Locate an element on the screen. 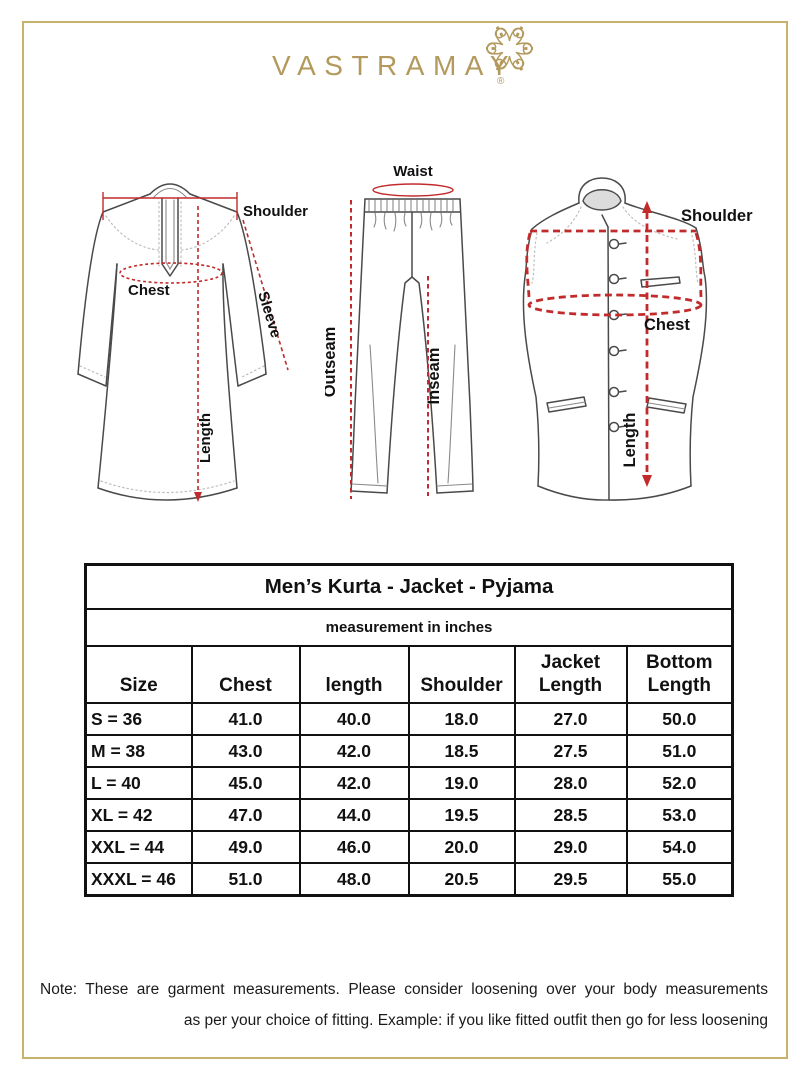 The height and width of the screenshot is (1080, 810). brand-logo: VASTRAMAY is located at coordinates (395, 65).